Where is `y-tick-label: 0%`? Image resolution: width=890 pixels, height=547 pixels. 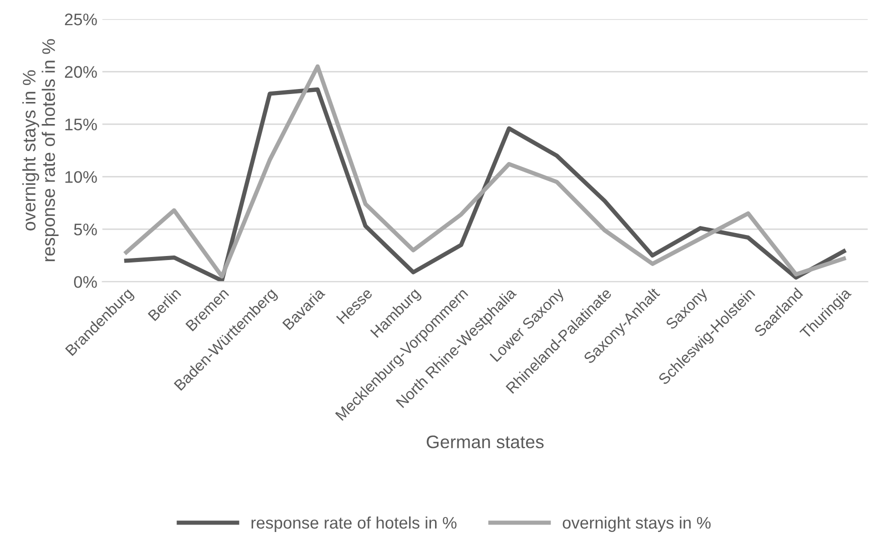 y-tick-label: 0% is located at coordinates (85, 282).